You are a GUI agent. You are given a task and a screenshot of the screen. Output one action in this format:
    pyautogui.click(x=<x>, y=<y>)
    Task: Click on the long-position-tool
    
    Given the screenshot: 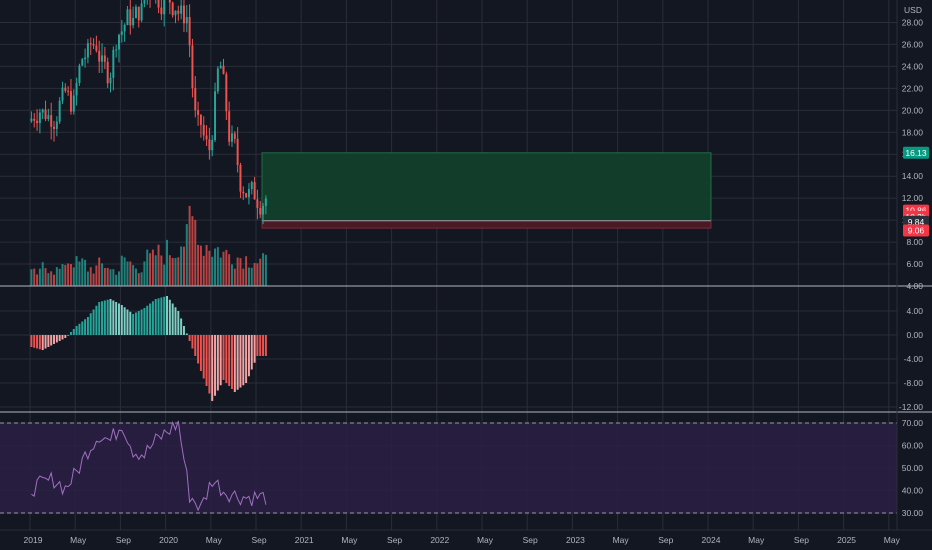 What is the action you would take?
    pyautogui.click(x=486, y=190)
    